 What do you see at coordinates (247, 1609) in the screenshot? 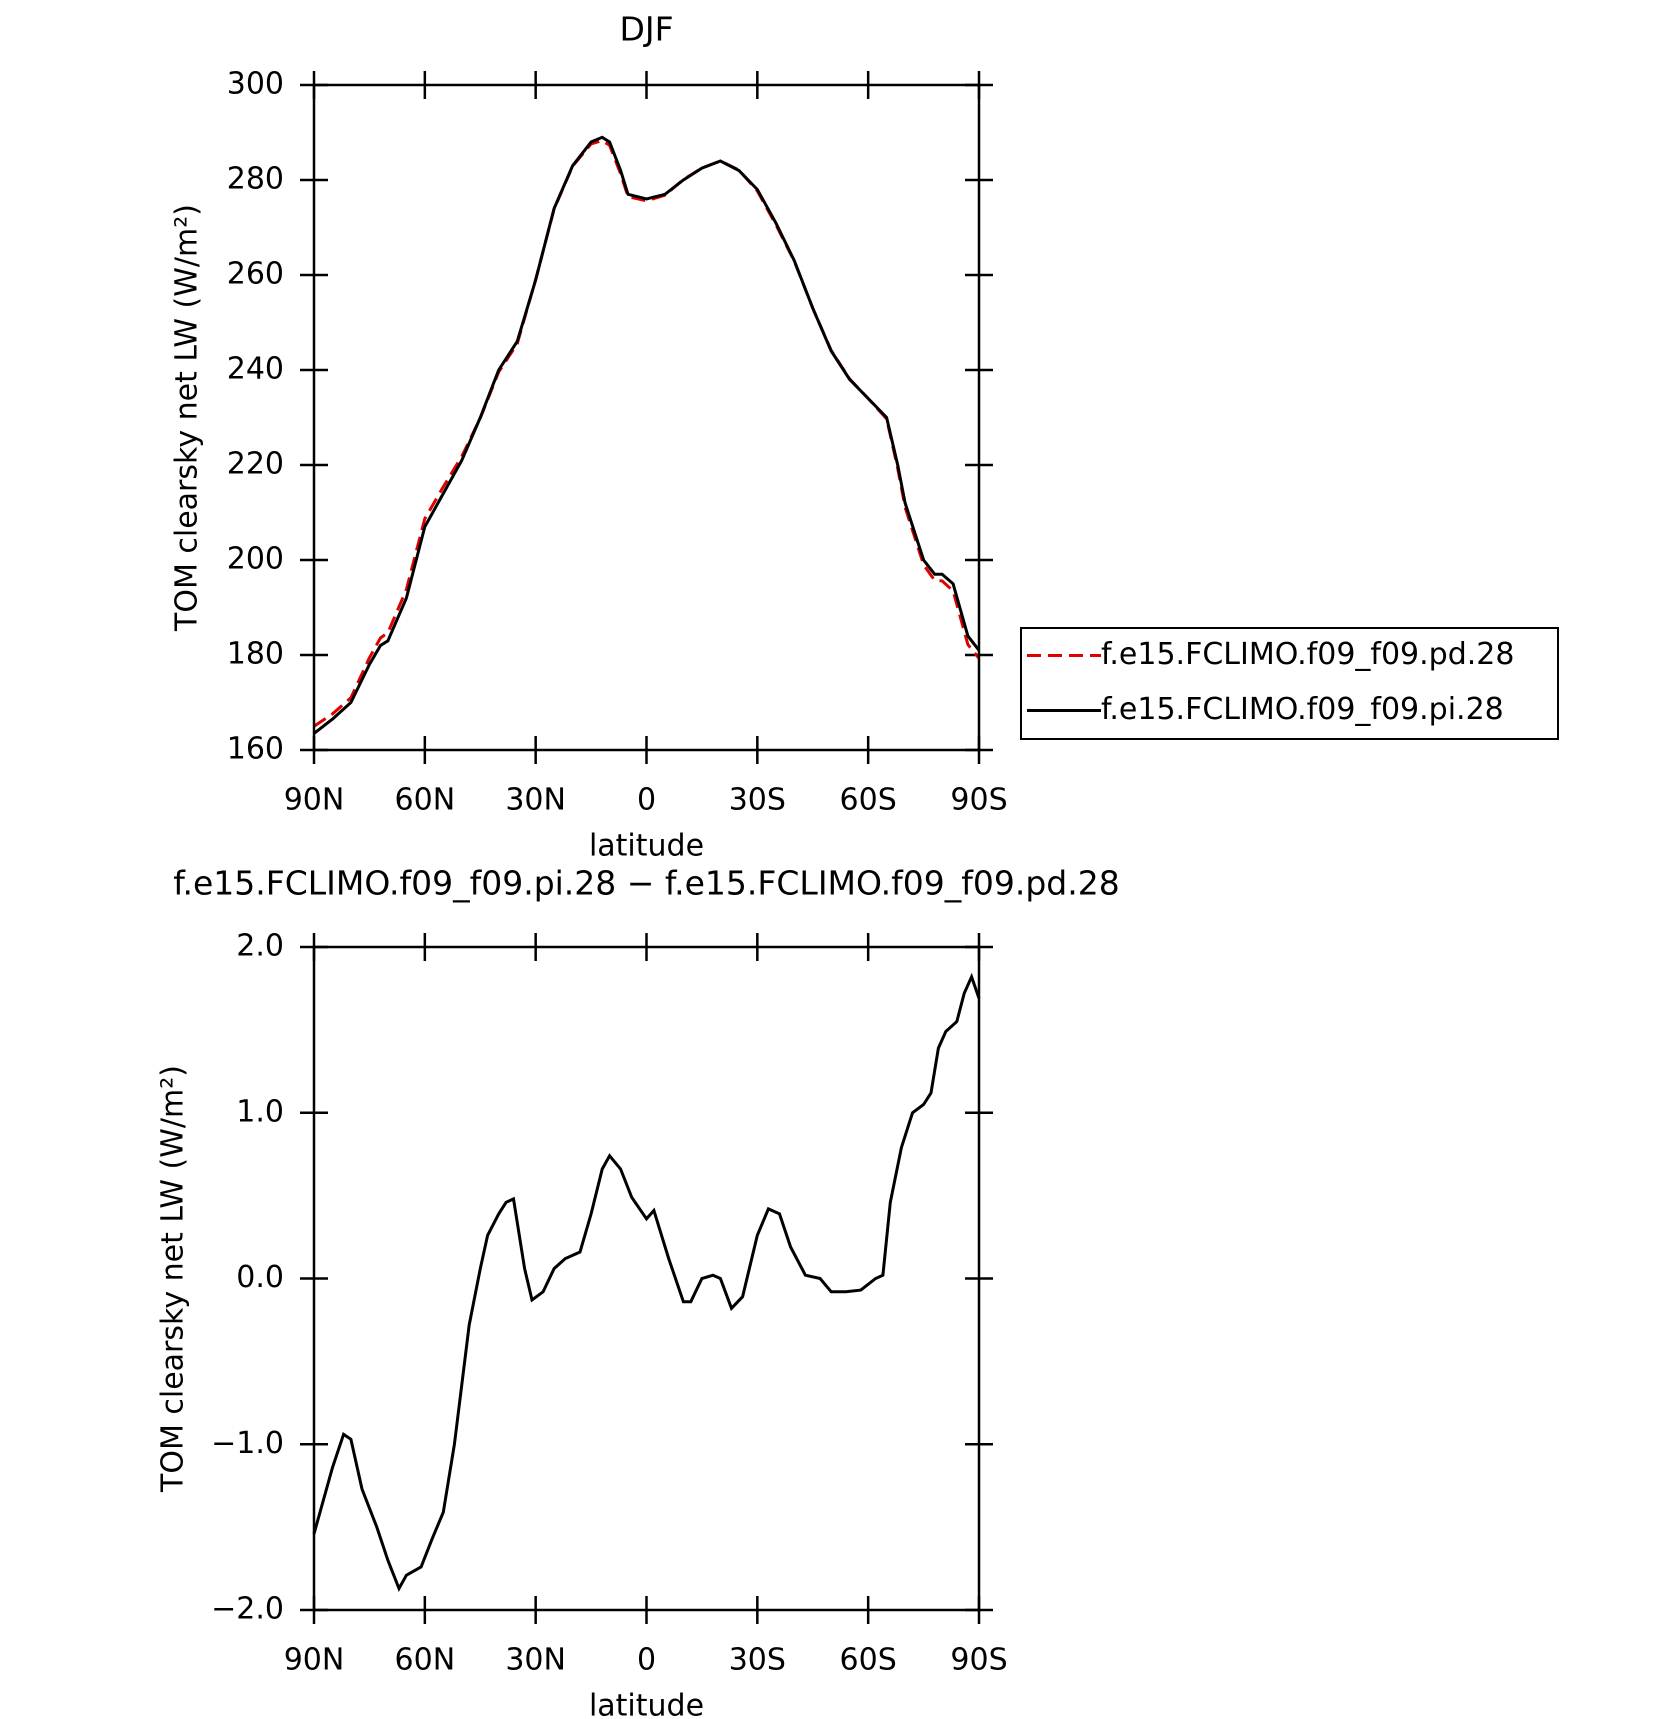
I see `y-tick-label: −2.0` at bounding box center [247, 1609].